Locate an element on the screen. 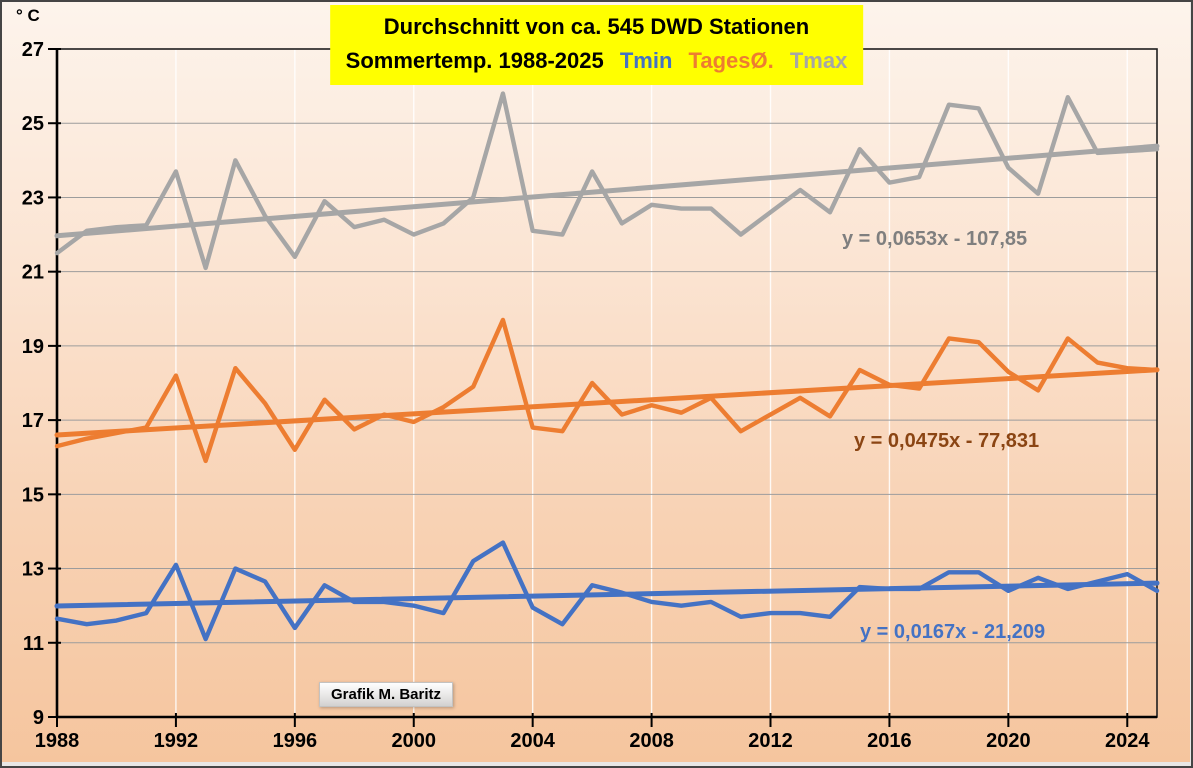 The image size is (1193, 768). series-line-tmin is located at coordinates (607, 591).